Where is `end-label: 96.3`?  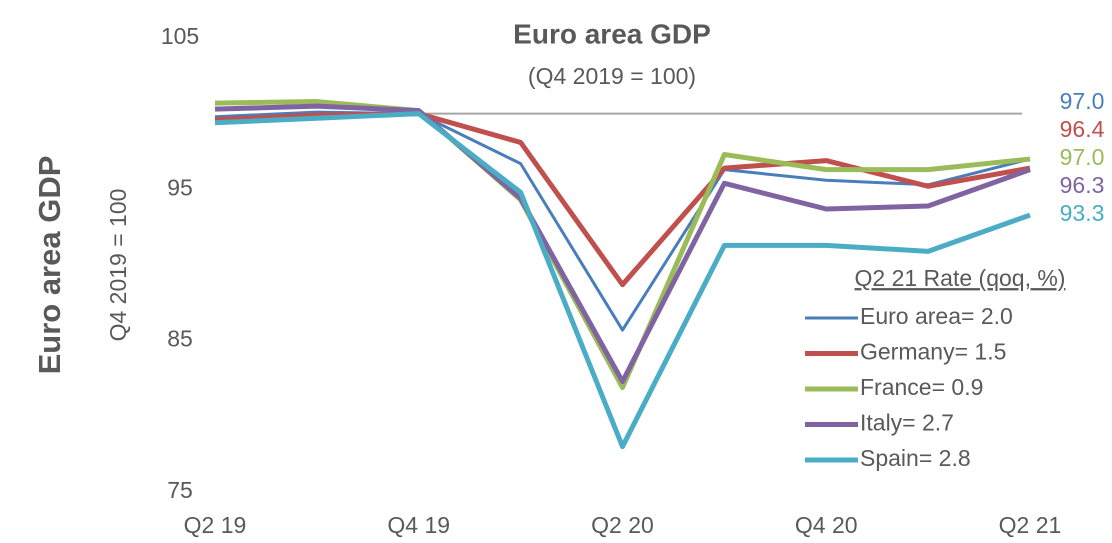 end-label: 96.3 is located at coordinates (1082, 185).